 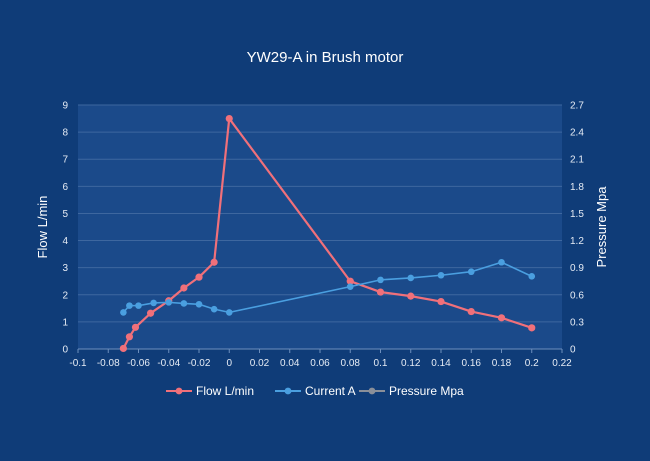 What do you see at coordinates (351, 363) in the screenshot?
I see `x-tick-label: 0.08` at bounding box center [351, 363].